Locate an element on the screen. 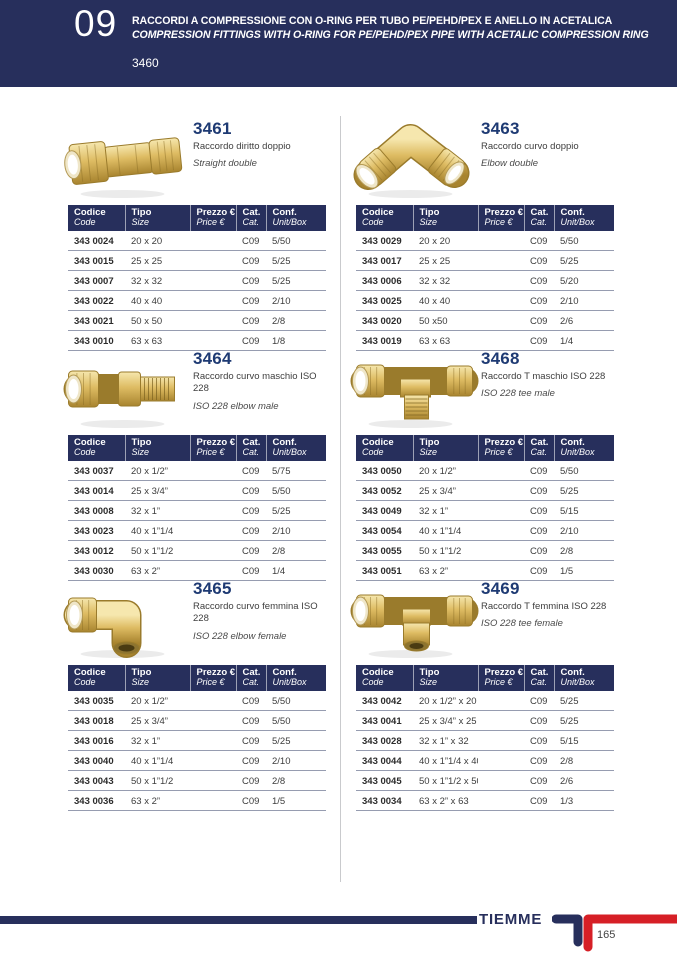 The width and height of the screenshot is (677, 958). column-header-conf: Conf. Unit/Box is located at coordinates (583, 448).